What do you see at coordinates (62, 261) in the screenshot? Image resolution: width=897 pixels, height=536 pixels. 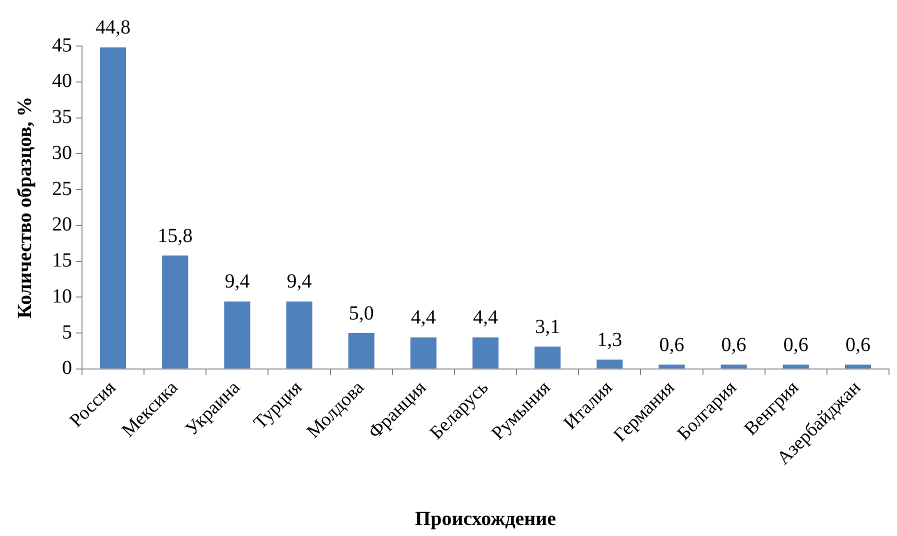 I see `y-tick-label: 15` at bounding box center [62, 261].